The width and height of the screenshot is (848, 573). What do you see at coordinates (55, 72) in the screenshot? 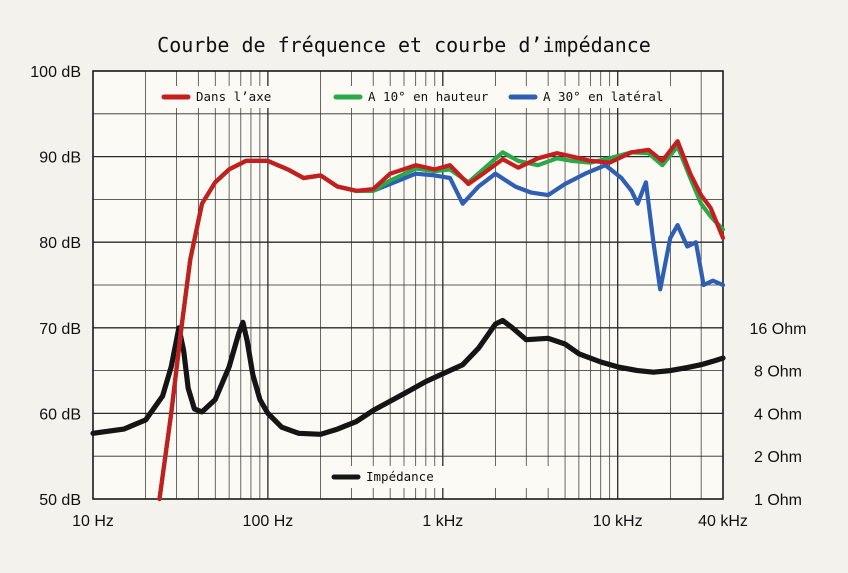
I see `y-tick-label: 100 dB` at bounding box center [55, 72].